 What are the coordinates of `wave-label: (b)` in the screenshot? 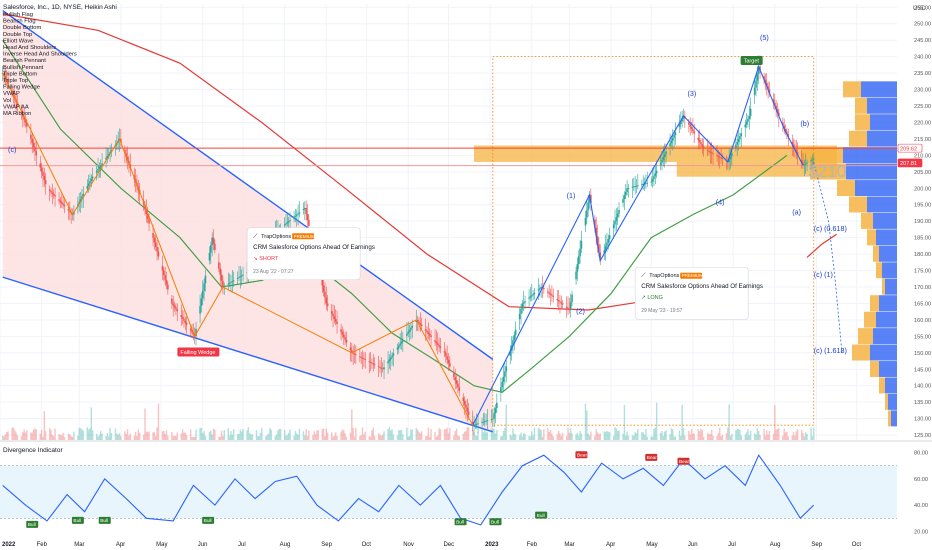 It's located at (804, 123).